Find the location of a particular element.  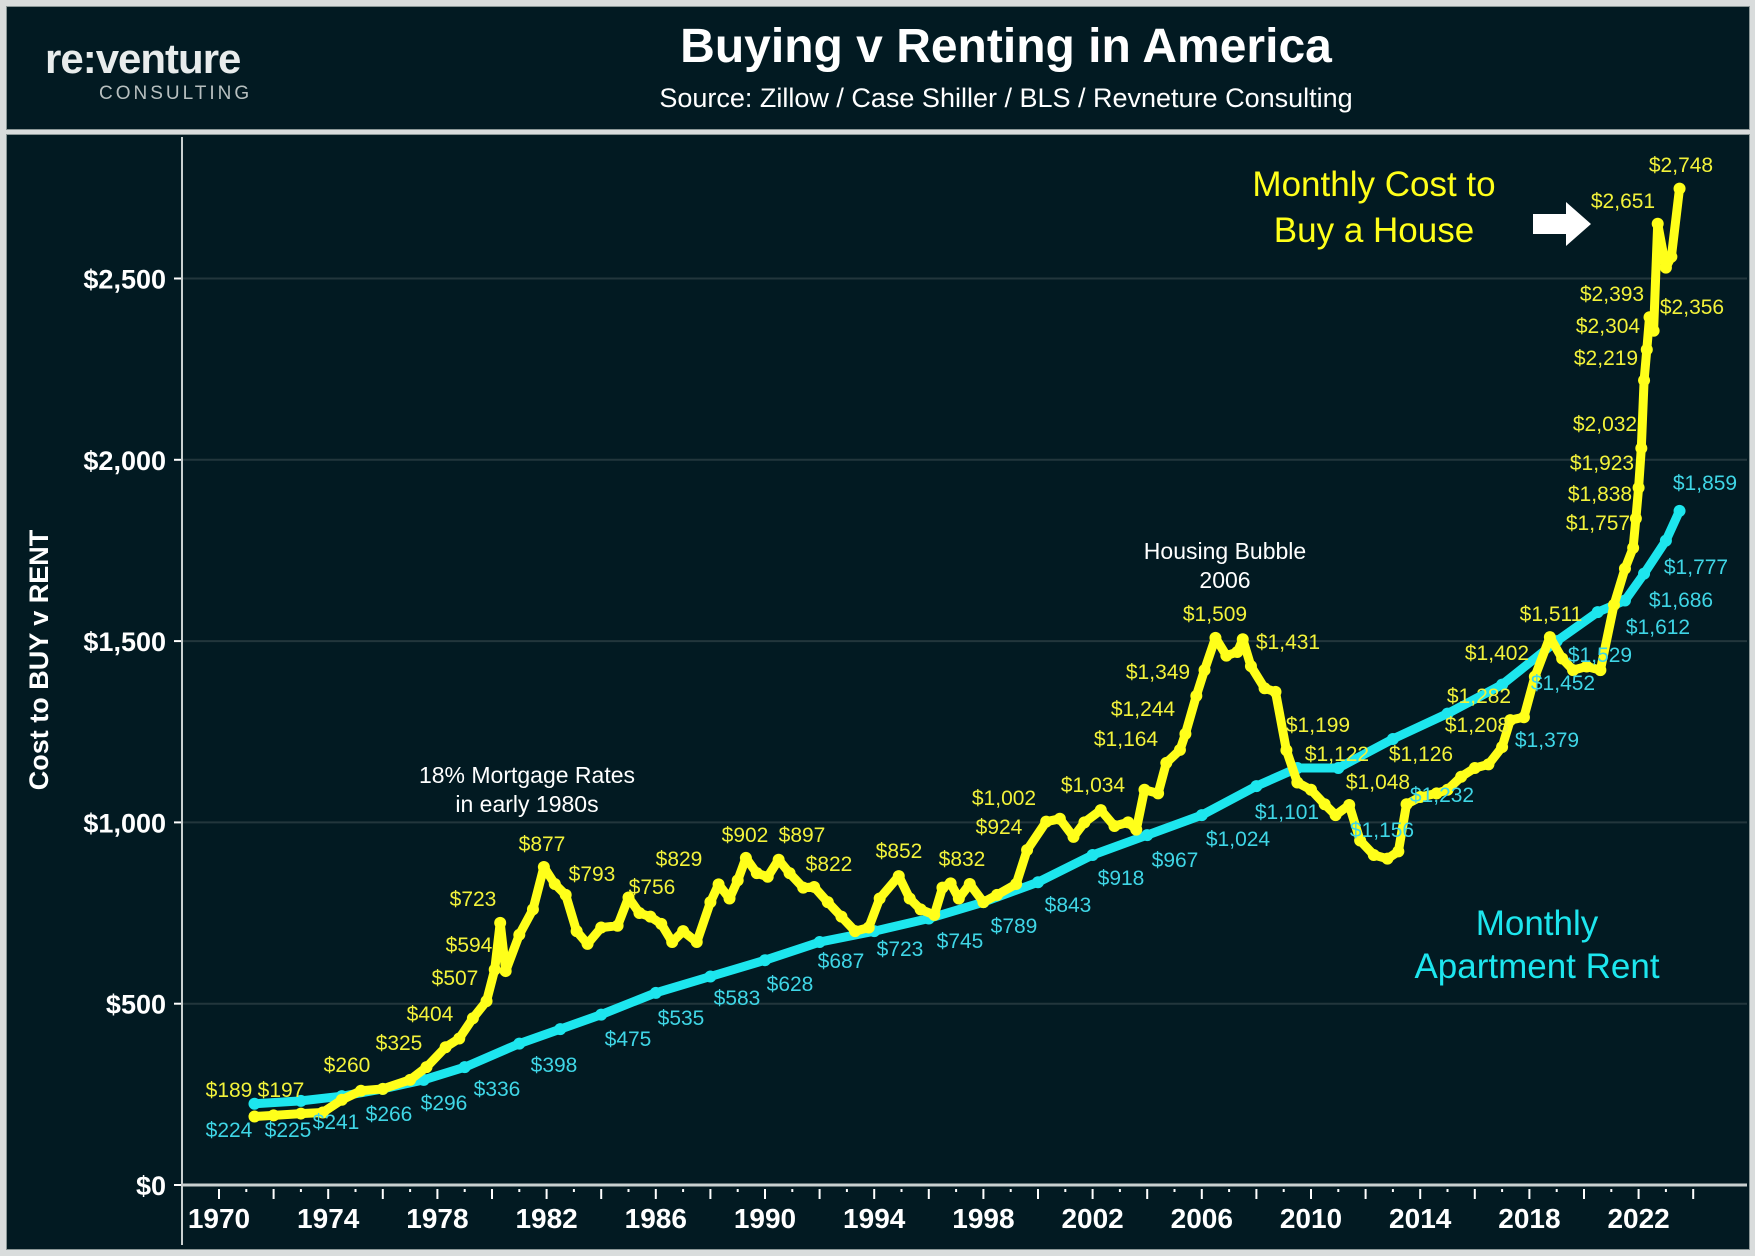

x-tick-label: 1982 is located at coordinates (546, 1218).